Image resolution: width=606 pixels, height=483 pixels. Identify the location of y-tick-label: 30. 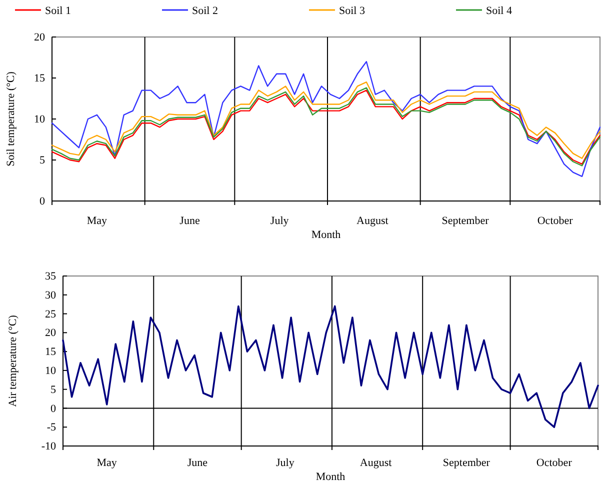
(50, 295).